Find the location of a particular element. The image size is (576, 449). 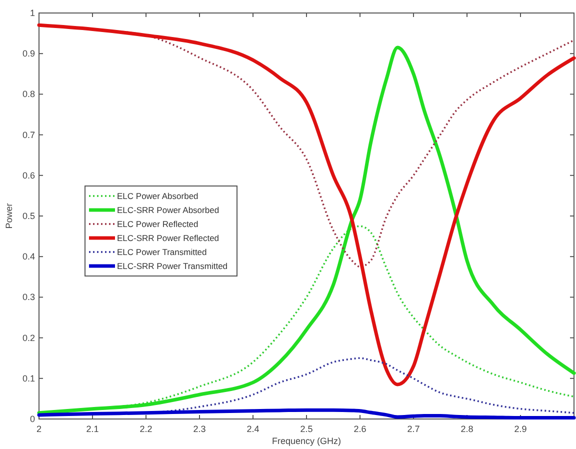

line-series is located at coordinates (306, 414).